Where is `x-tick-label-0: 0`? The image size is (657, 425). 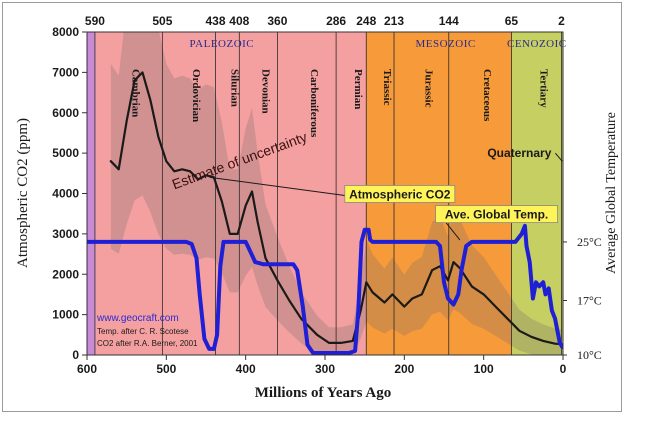
x-tick-label-0: 0 is located at coordinates (563, 369).